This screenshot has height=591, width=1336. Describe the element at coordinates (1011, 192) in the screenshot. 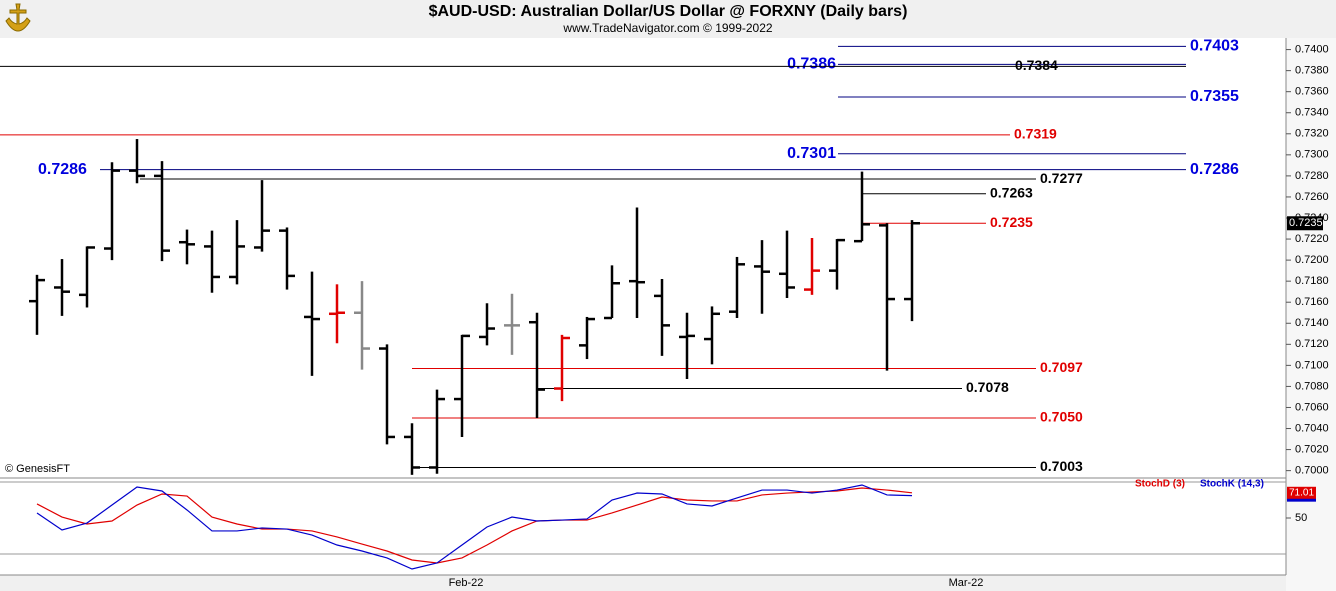

I see `level-label: 0.7263` at that location.